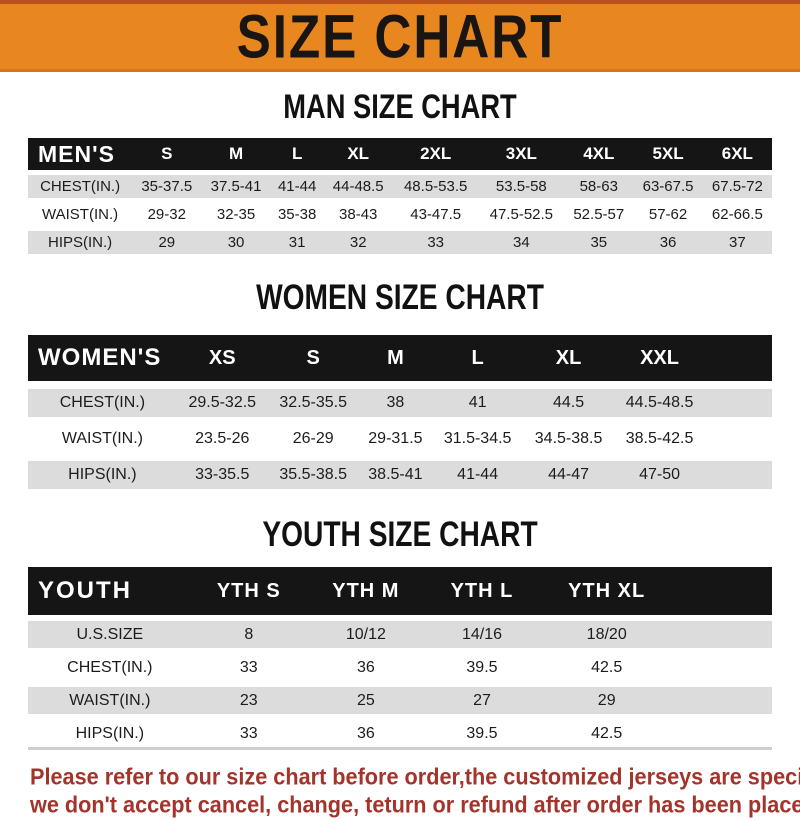  Describe the element at coordinates (358, 213) in the screenshot. I see `men-cell-1-3: 38-43` at that location.